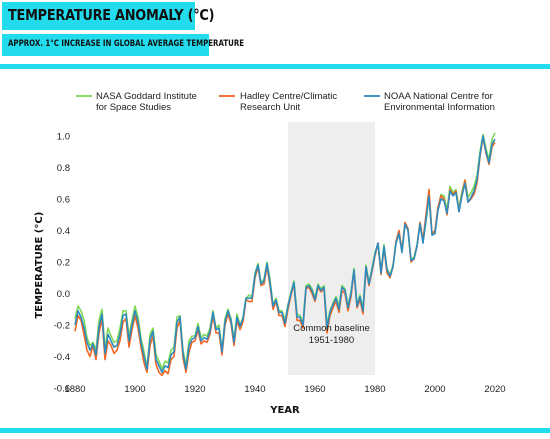 The image size is (550, 439). What do you see at coordinates (134, 389) in the screenshot?
I see `x-tick-label: 1900` at bounding box center [134, 389].